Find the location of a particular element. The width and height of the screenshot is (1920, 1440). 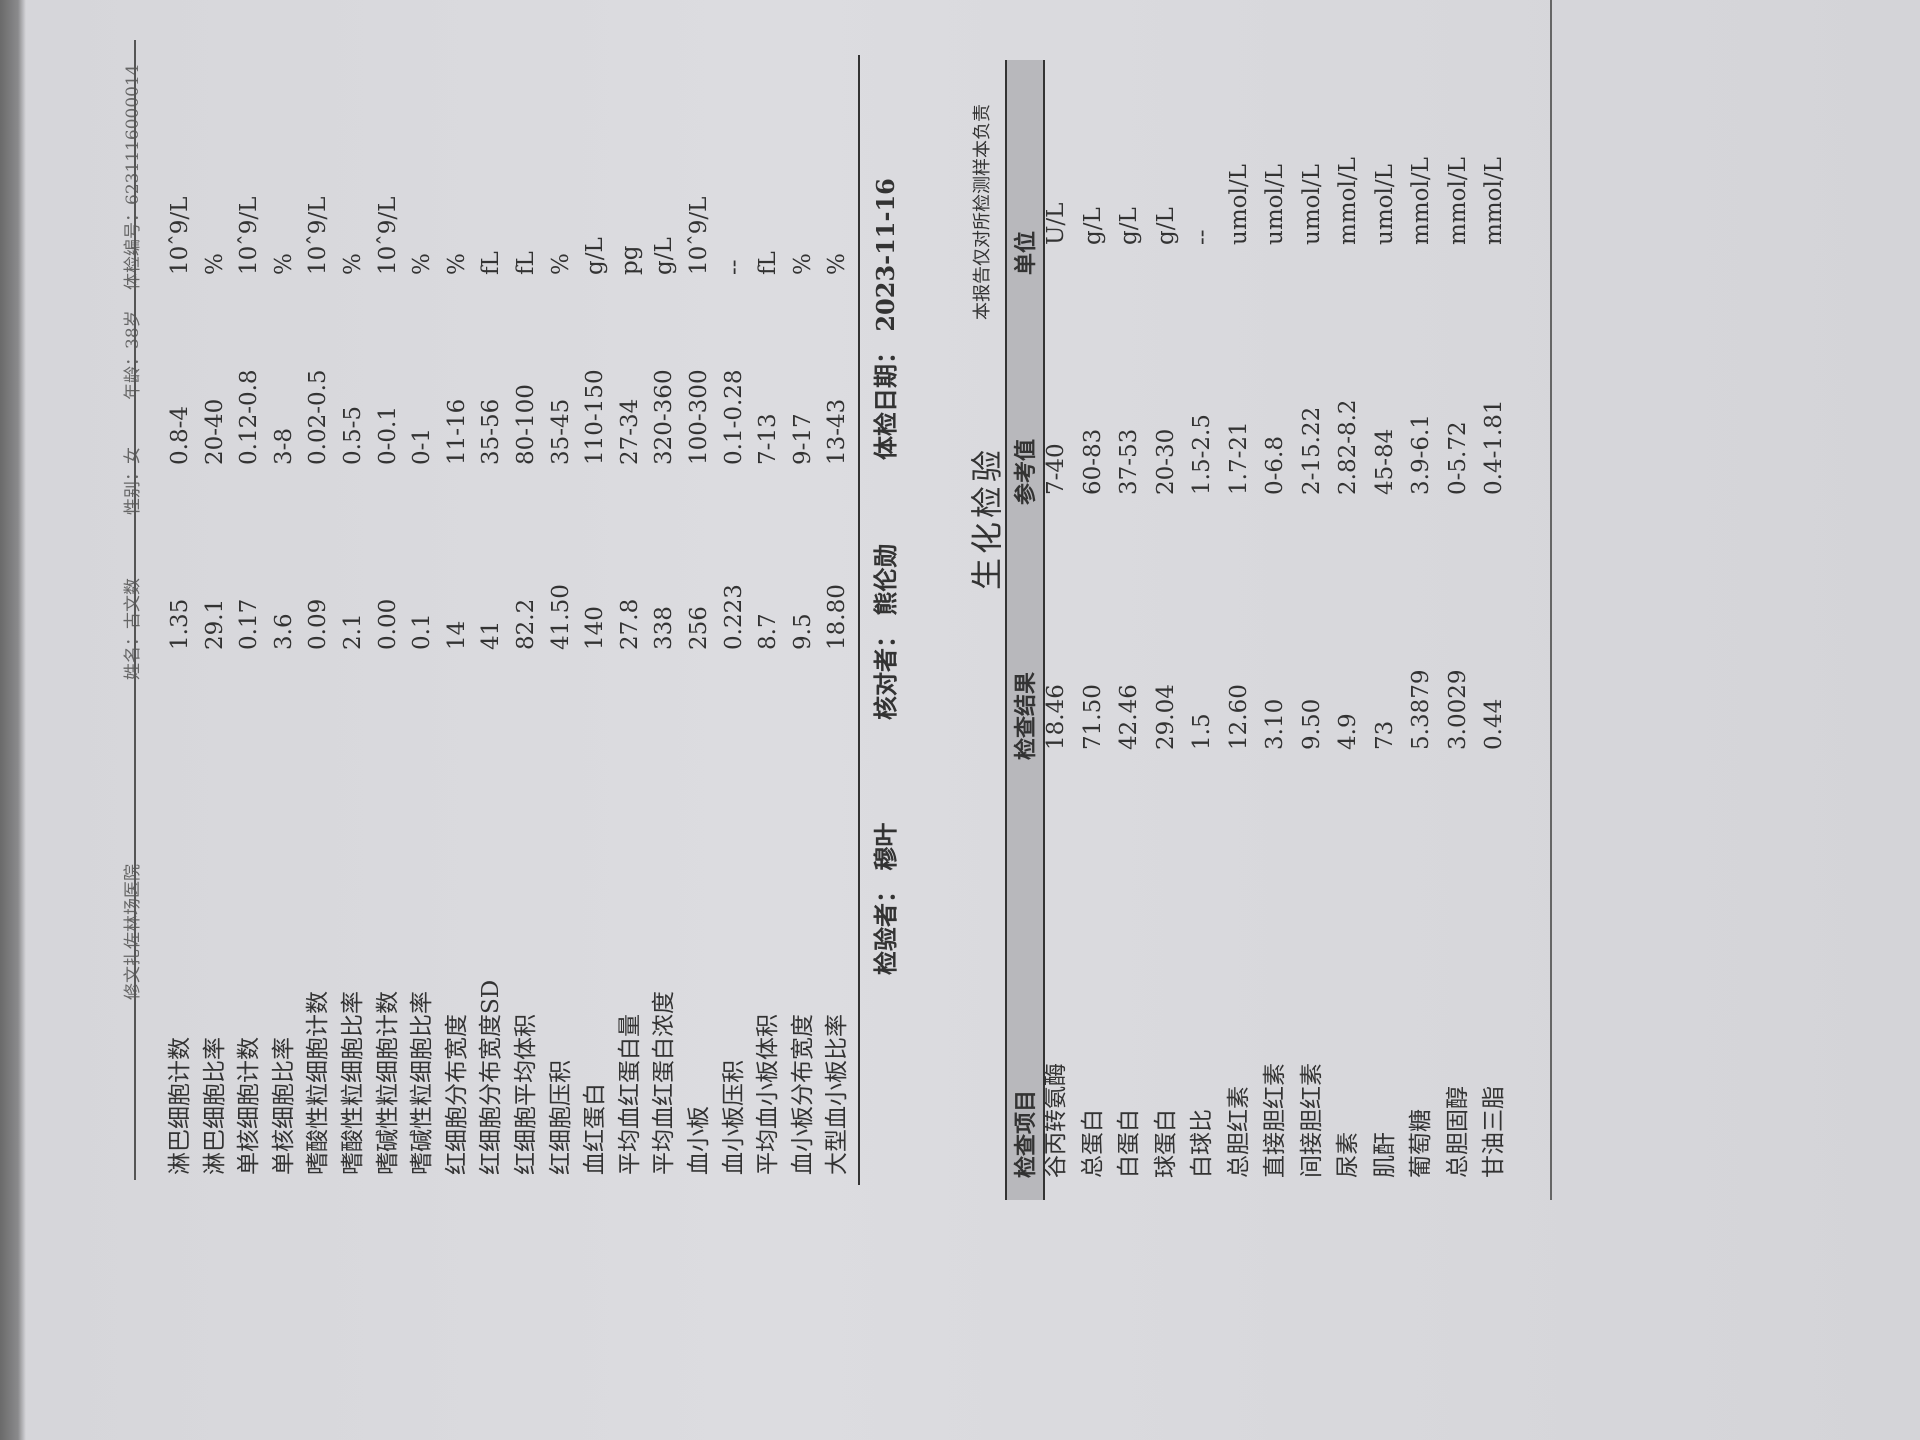

item-name: 间接胆红素 is located at coordinates (1311, 1120).